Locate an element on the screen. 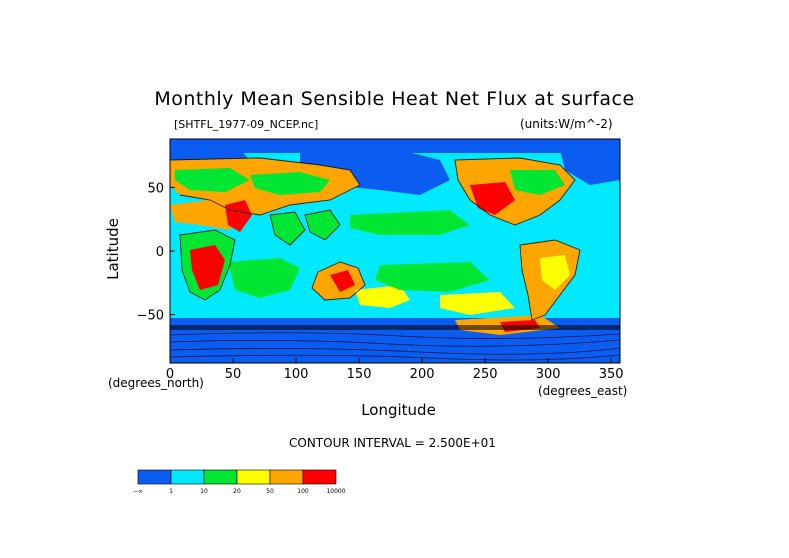 Image resolution: width=789 pixels, height=558 pixels. x-tick-label-6: 300 is located at coordinates (548, 374).